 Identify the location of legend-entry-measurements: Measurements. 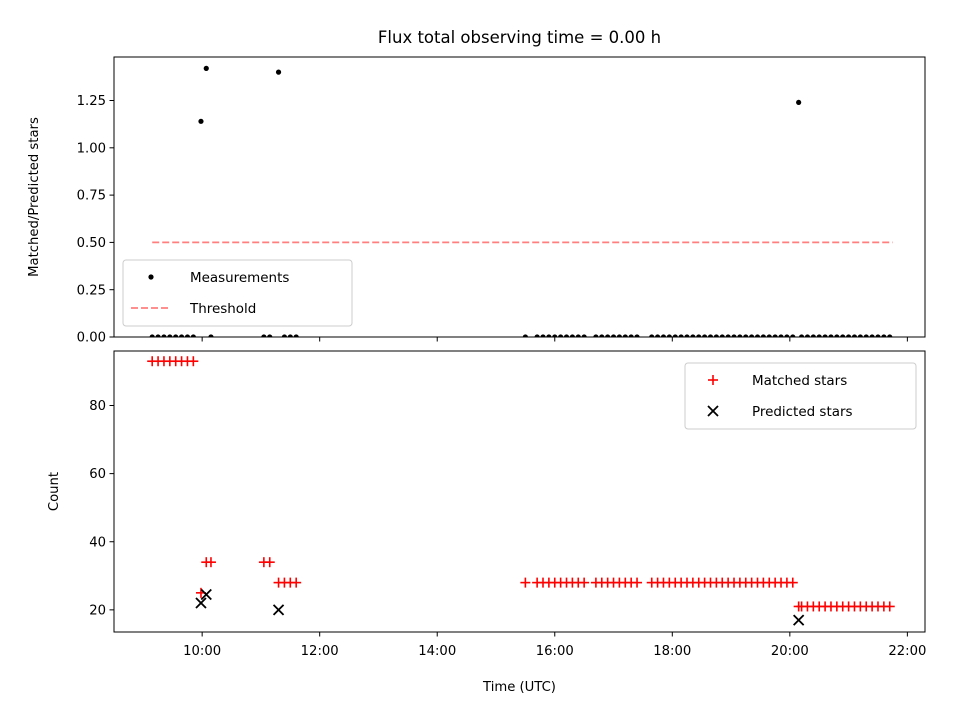
(218, 278).